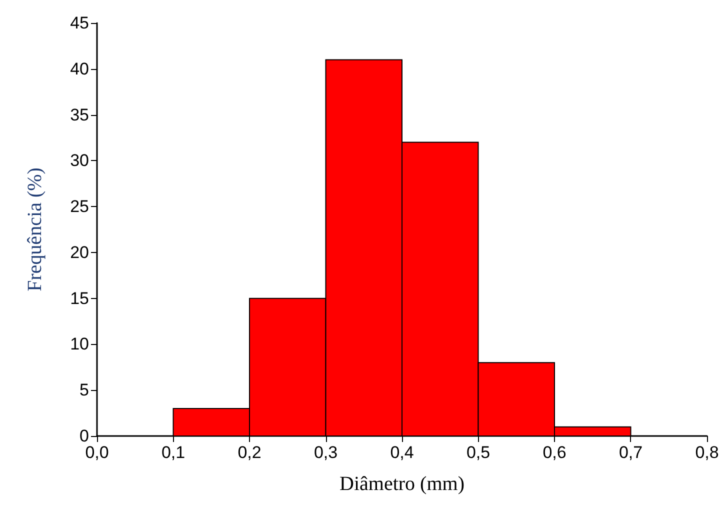  What do you see at coordinates (554, 452) in the screenshot?
I see `x-tick-label: 0,6` at bounding box center [554, 452].